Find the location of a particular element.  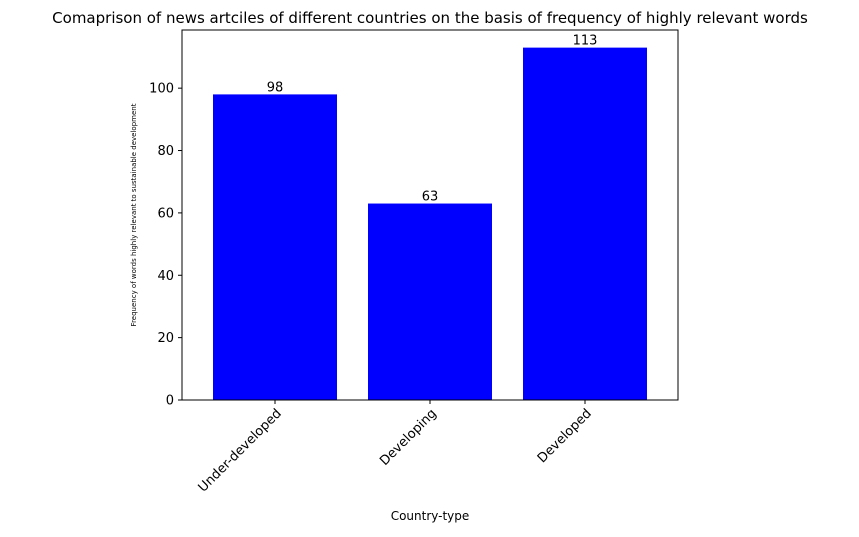

y-tick-label: 20 is located at coordinates (165, 338).